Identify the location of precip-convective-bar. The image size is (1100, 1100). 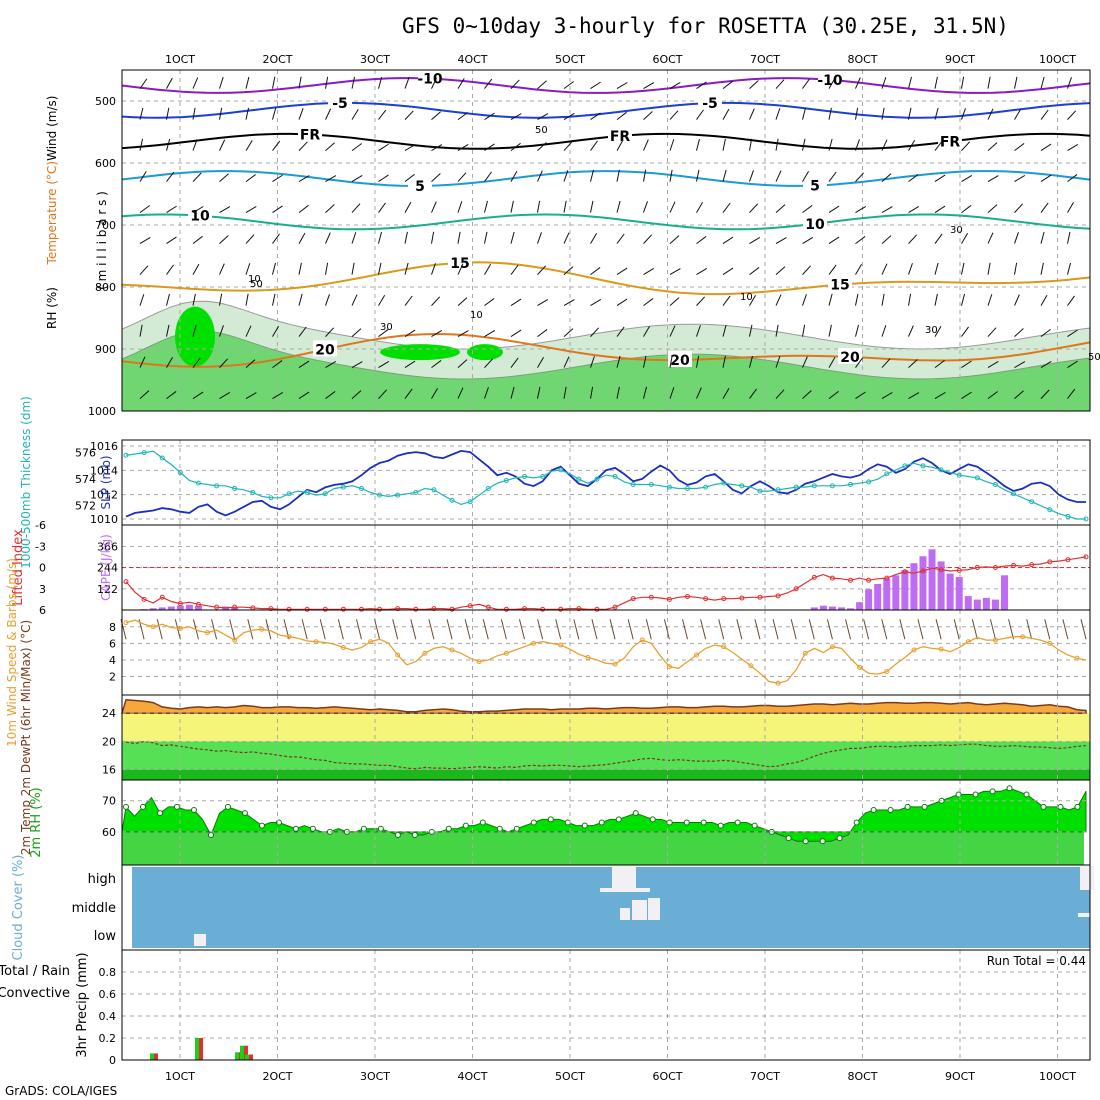
(246, 1052).